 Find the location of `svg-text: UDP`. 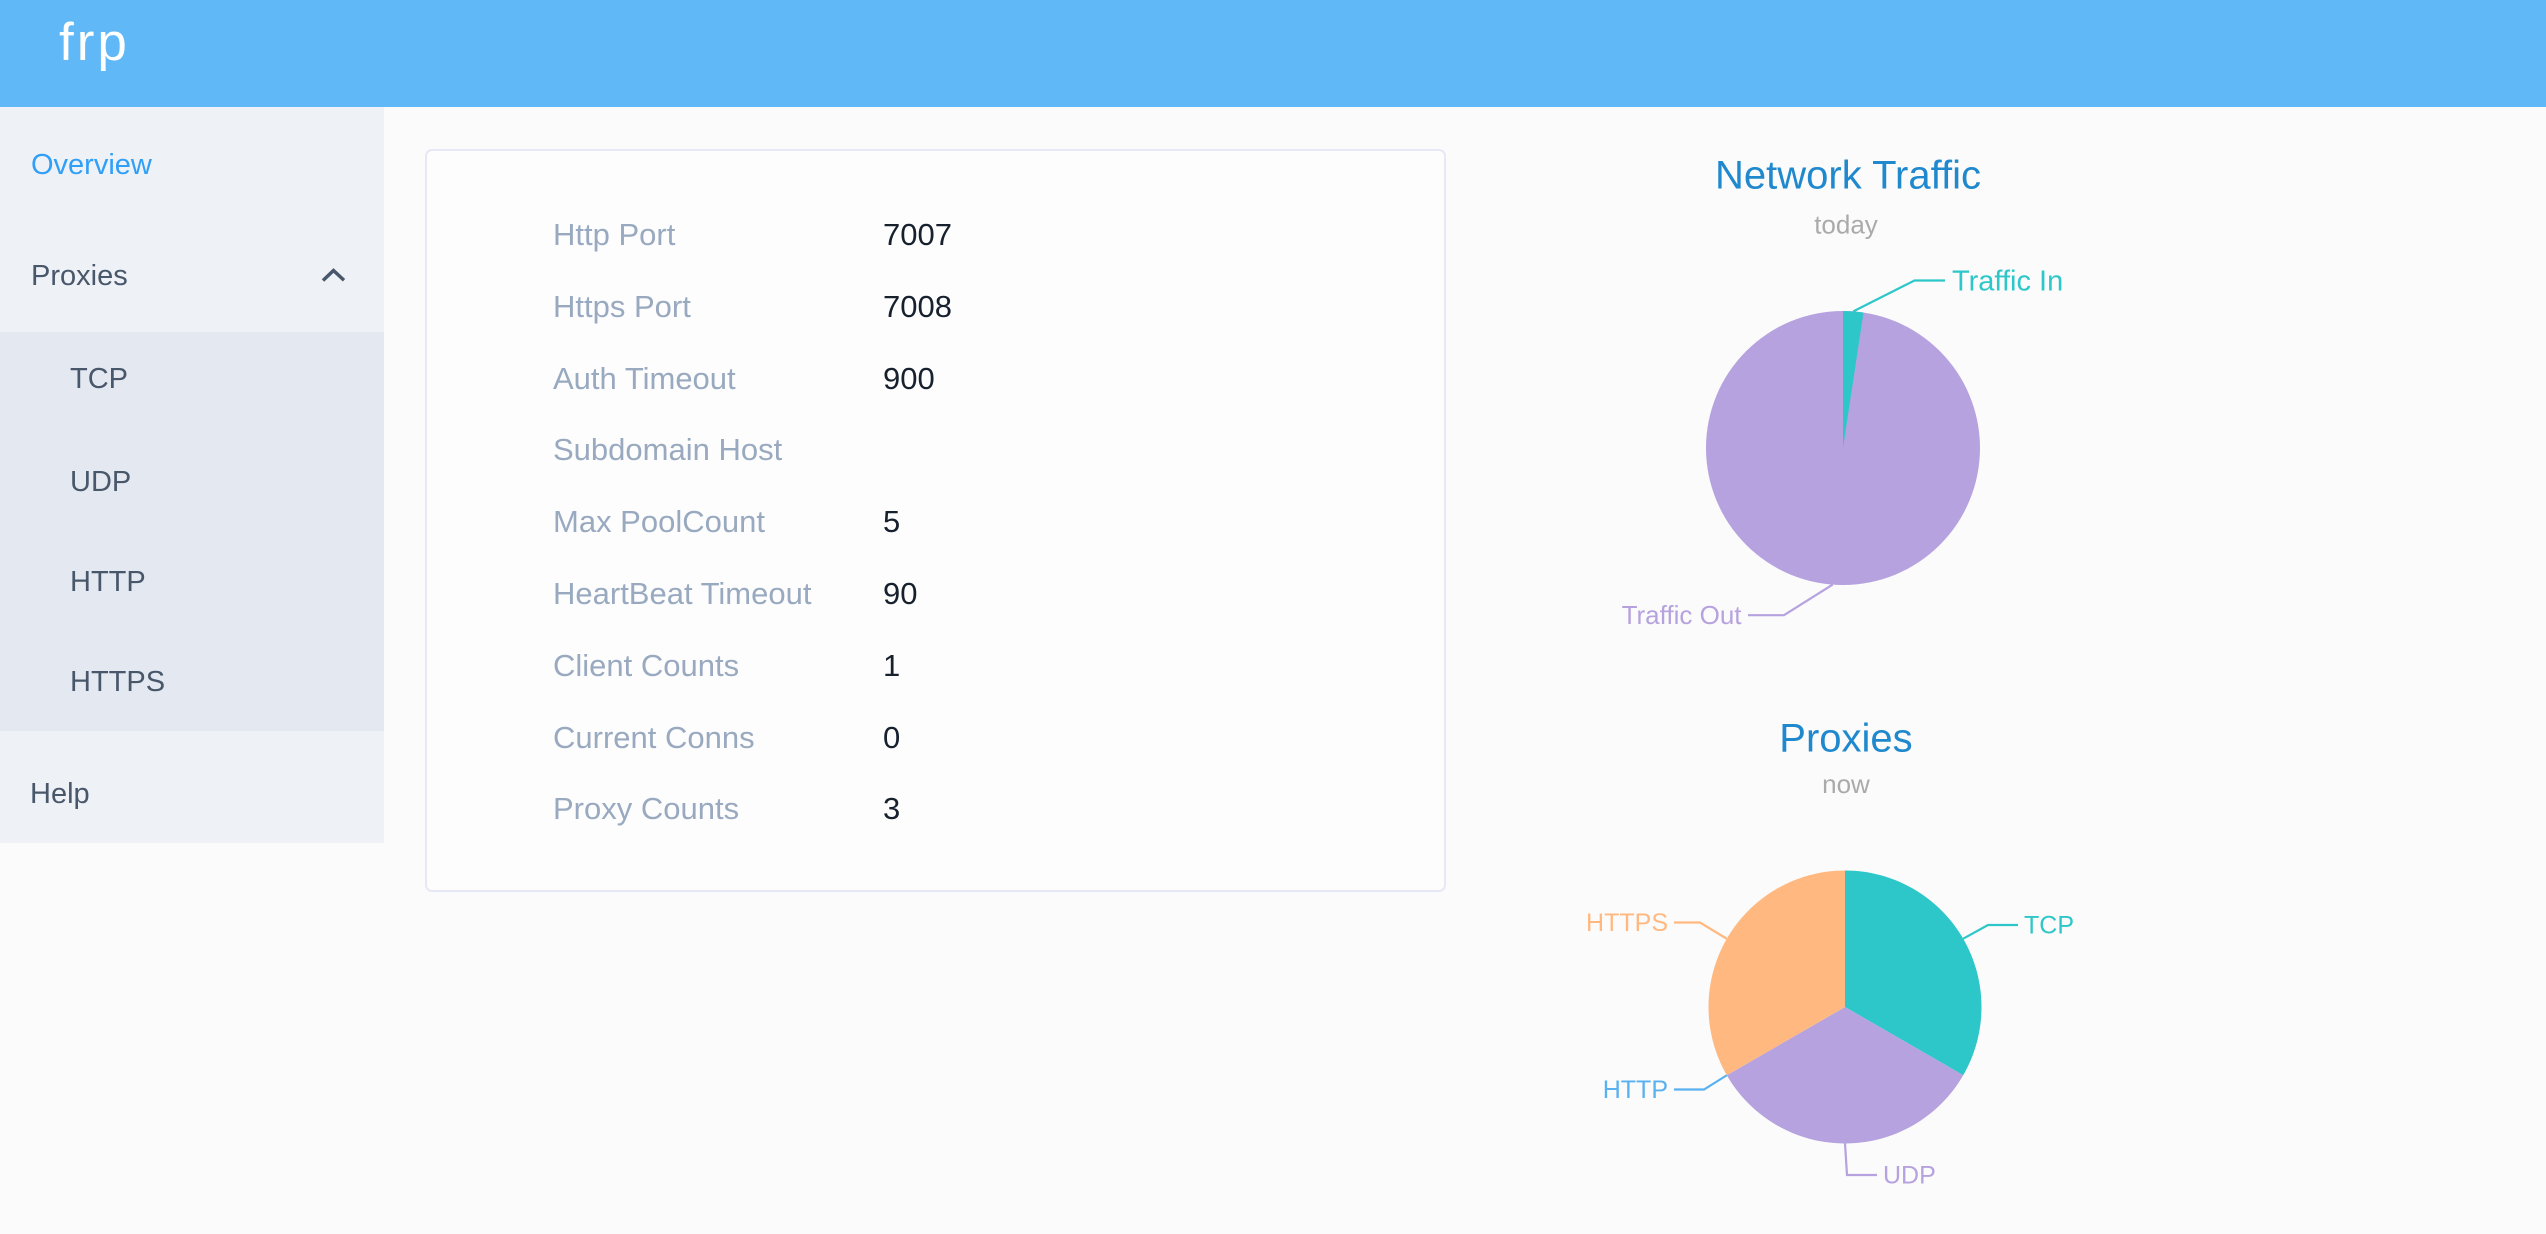

svg-text: UDP is located at coordinates (1909, 1176).